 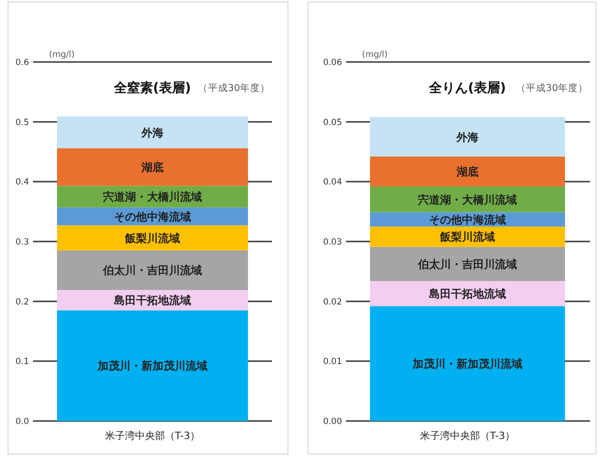 What do you see at coordinates (22, 183) in the screenshot?
I see `y-tick-label: 0.4` at bounding box center [22, 183].